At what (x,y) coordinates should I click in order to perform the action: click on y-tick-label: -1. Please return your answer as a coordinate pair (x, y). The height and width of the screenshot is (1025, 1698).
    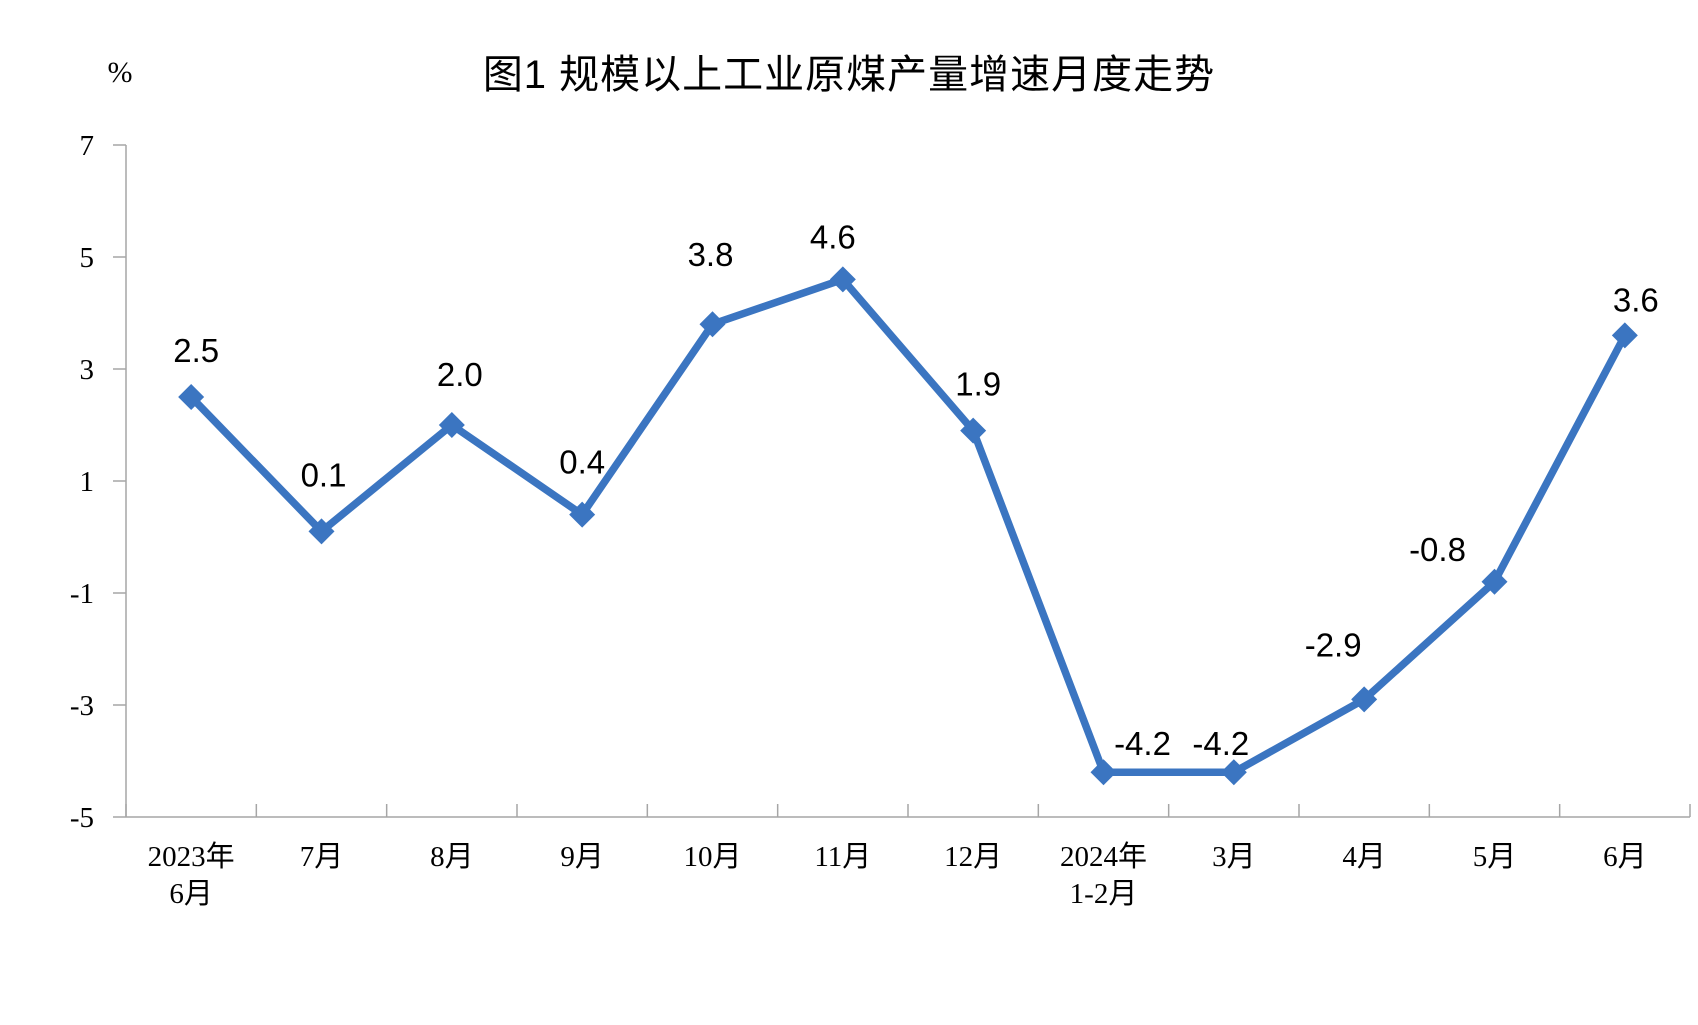
    Looking at the image, I should click on (82, 594).